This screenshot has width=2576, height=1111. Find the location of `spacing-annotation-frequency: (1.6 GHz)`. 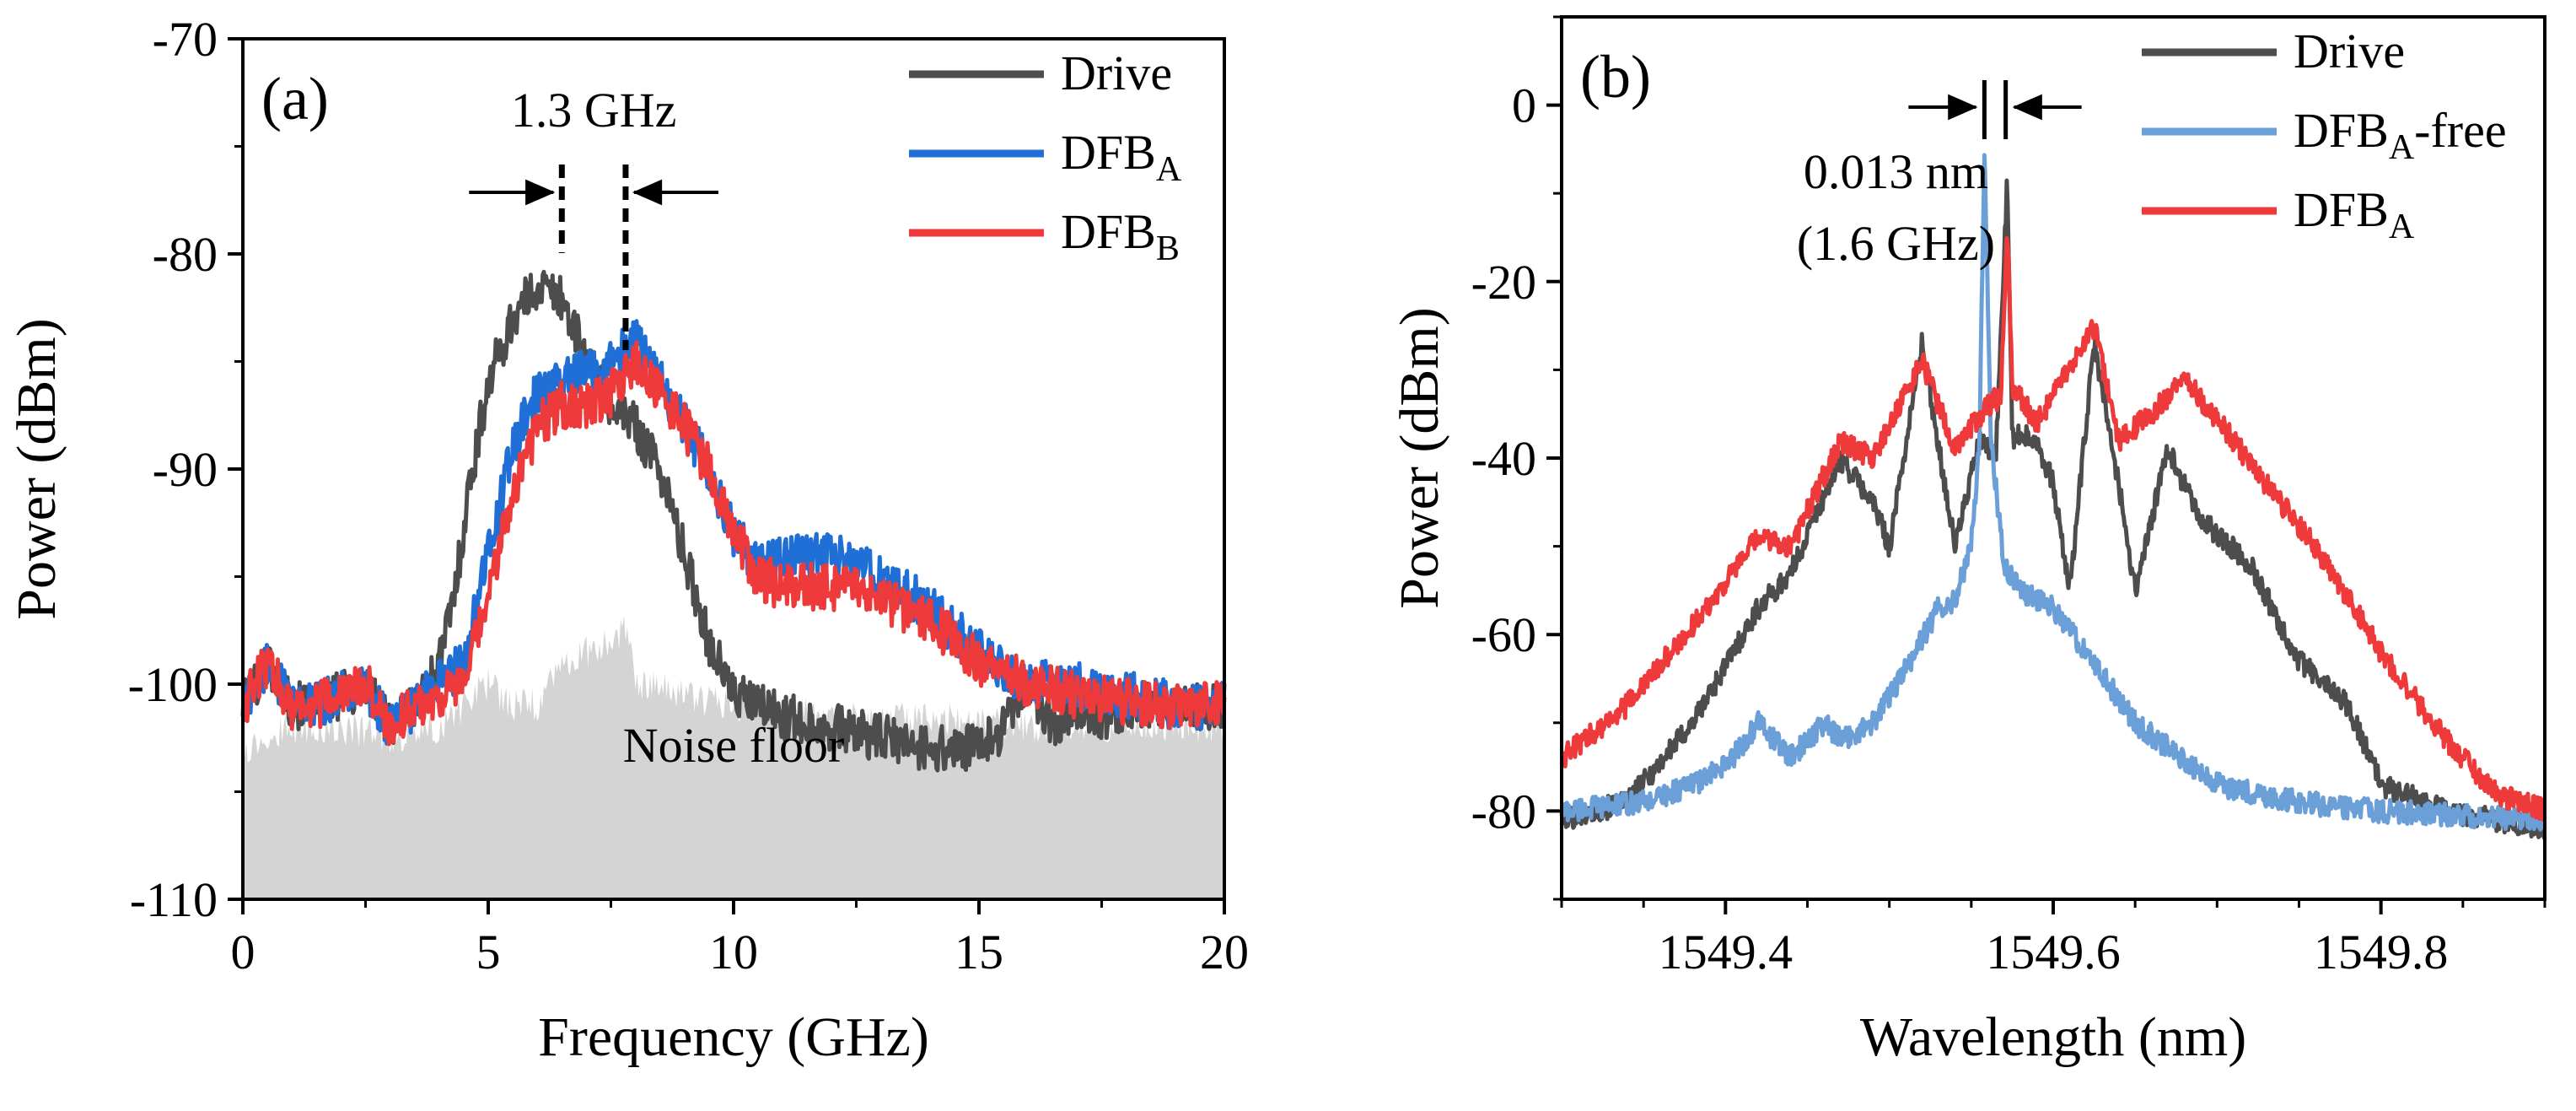

spacing-annotation-frequency: (1.6 GHz) is located at coordinates (1896, 243).